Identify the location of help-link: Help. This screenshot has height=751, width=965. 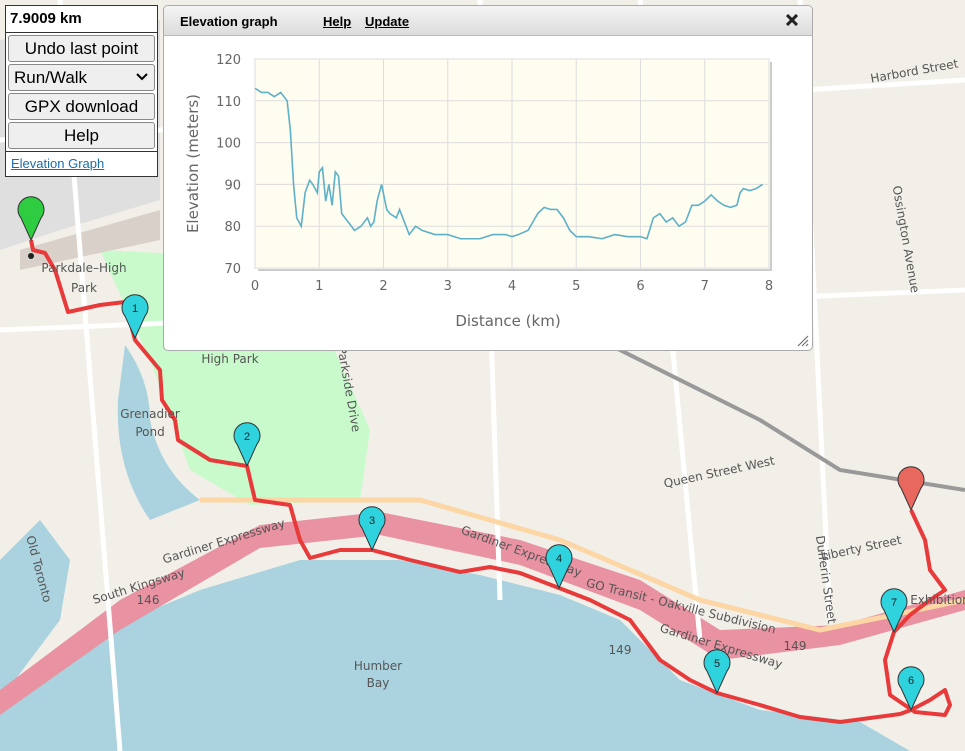
(337, 21).